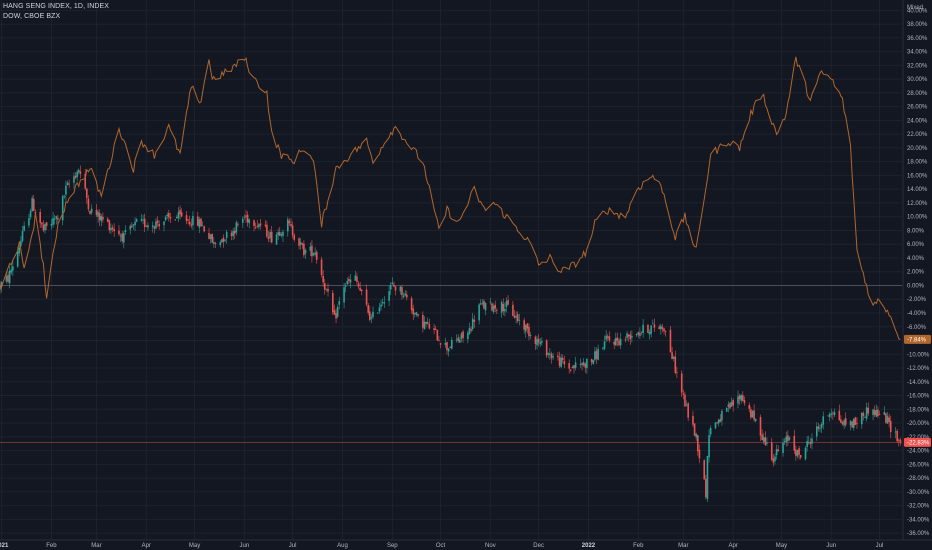 This screenshot has height=550, width=932. I want to click on y-tick-label: -16.00%, so click(918, 397).